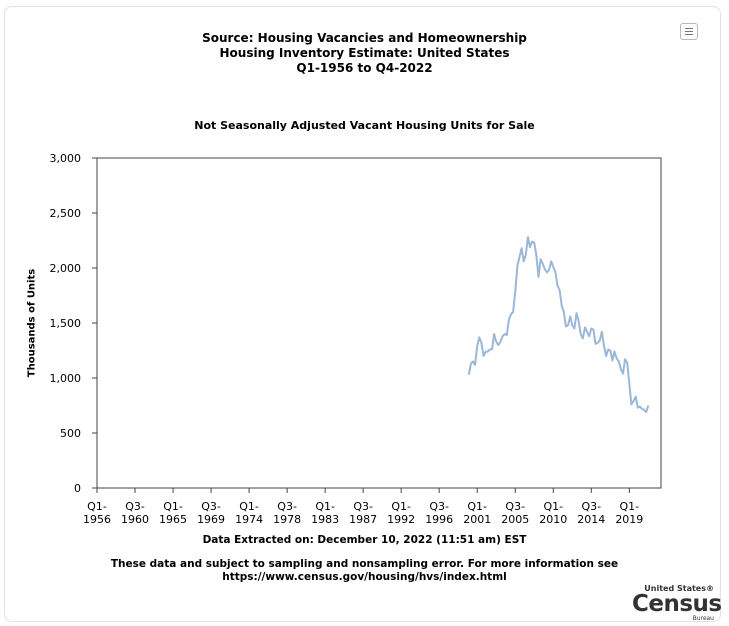 This screenshot has height=626, width=729. What do you see at coordinates (287, 513) in the screenshot?
I see `x-tick-label: Q3-1978` at bounding box center [287, 513].